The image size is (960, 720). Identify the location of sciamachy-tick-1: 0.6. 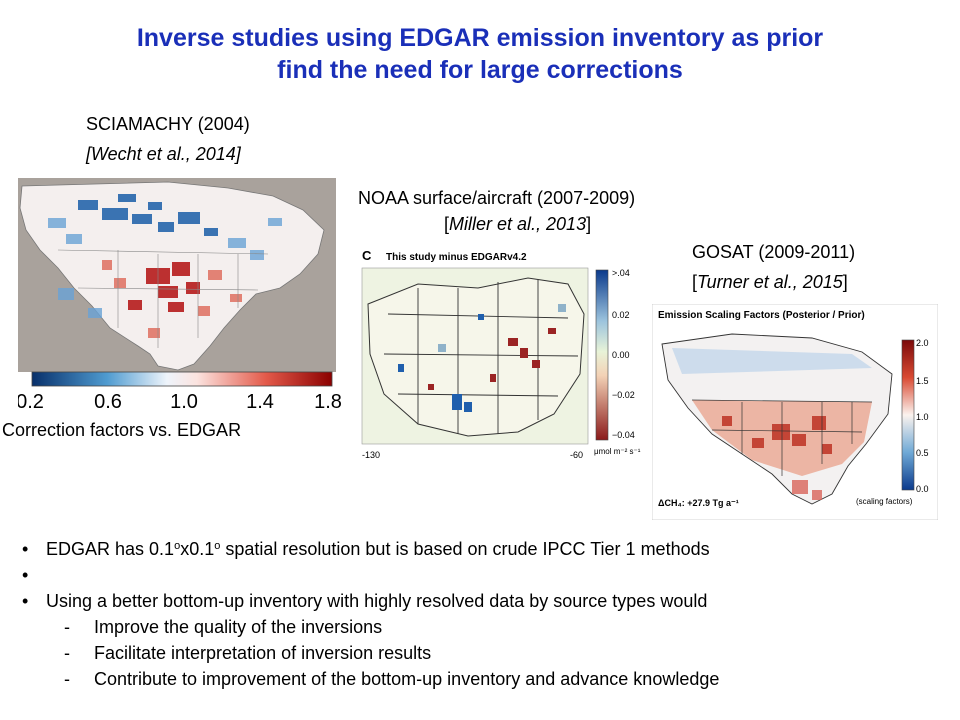
(108, 400).